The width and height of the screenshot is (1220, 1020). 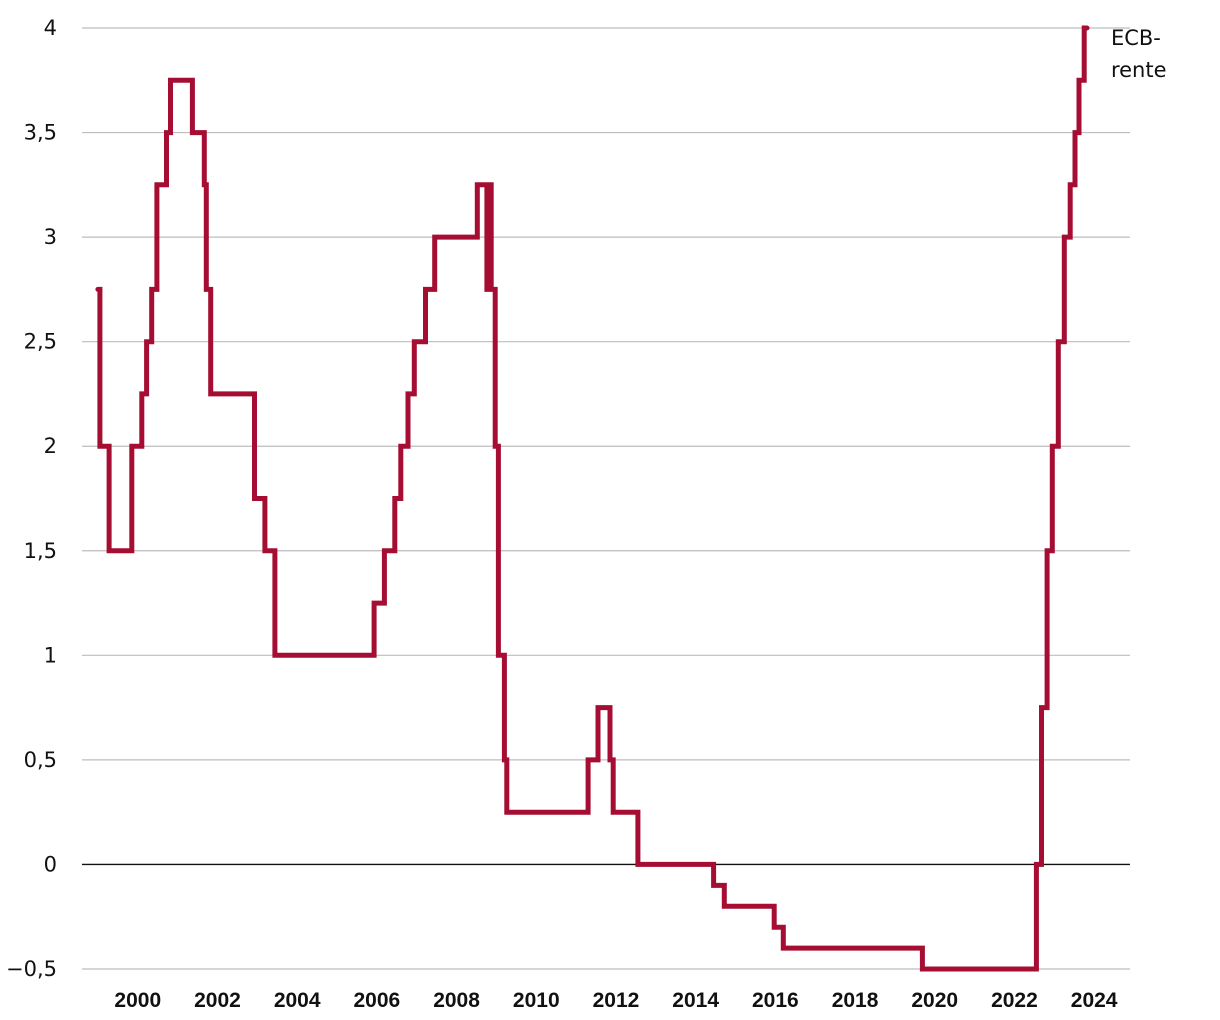 I want to click on x-tick-label: 2024, so click(x=1094, y=1000).